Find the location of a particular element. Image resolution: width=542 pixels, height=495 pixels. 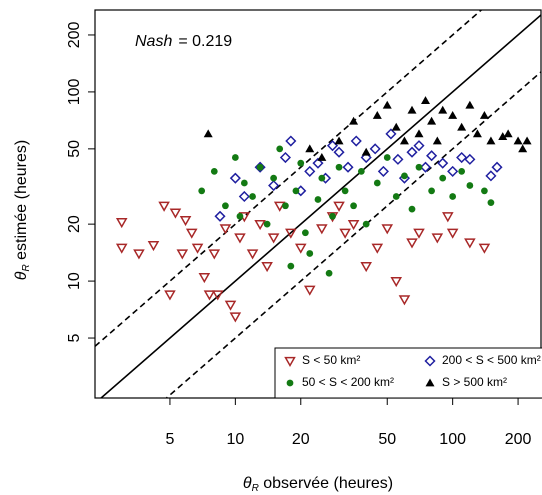

legend-box is located at coordinates (408, 373).